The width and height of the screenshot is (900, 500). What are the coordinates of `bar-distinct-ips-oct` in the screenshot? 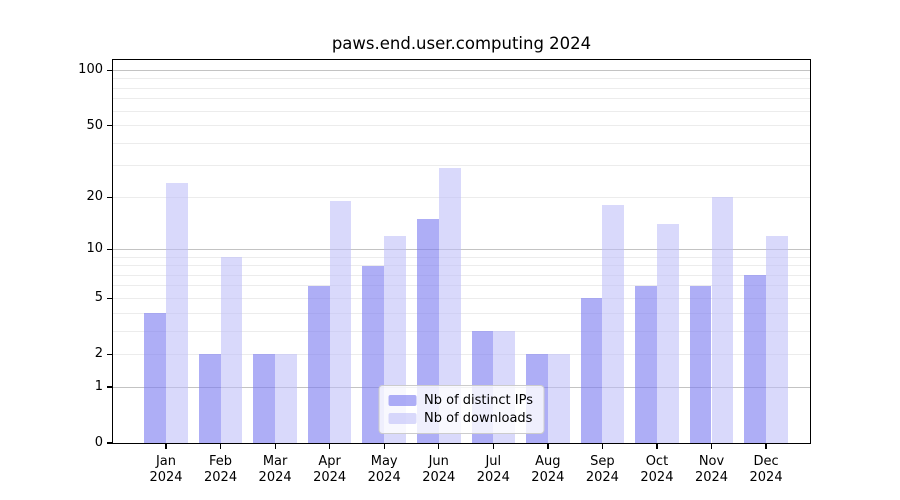 It's located at (646, 364).